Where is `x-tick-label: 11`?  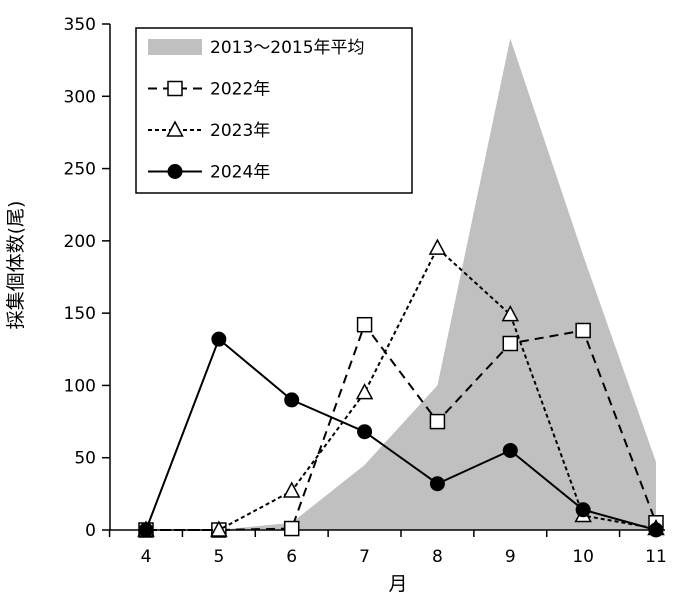 x-tick-label: 11 is located at coordinates (656, 557).